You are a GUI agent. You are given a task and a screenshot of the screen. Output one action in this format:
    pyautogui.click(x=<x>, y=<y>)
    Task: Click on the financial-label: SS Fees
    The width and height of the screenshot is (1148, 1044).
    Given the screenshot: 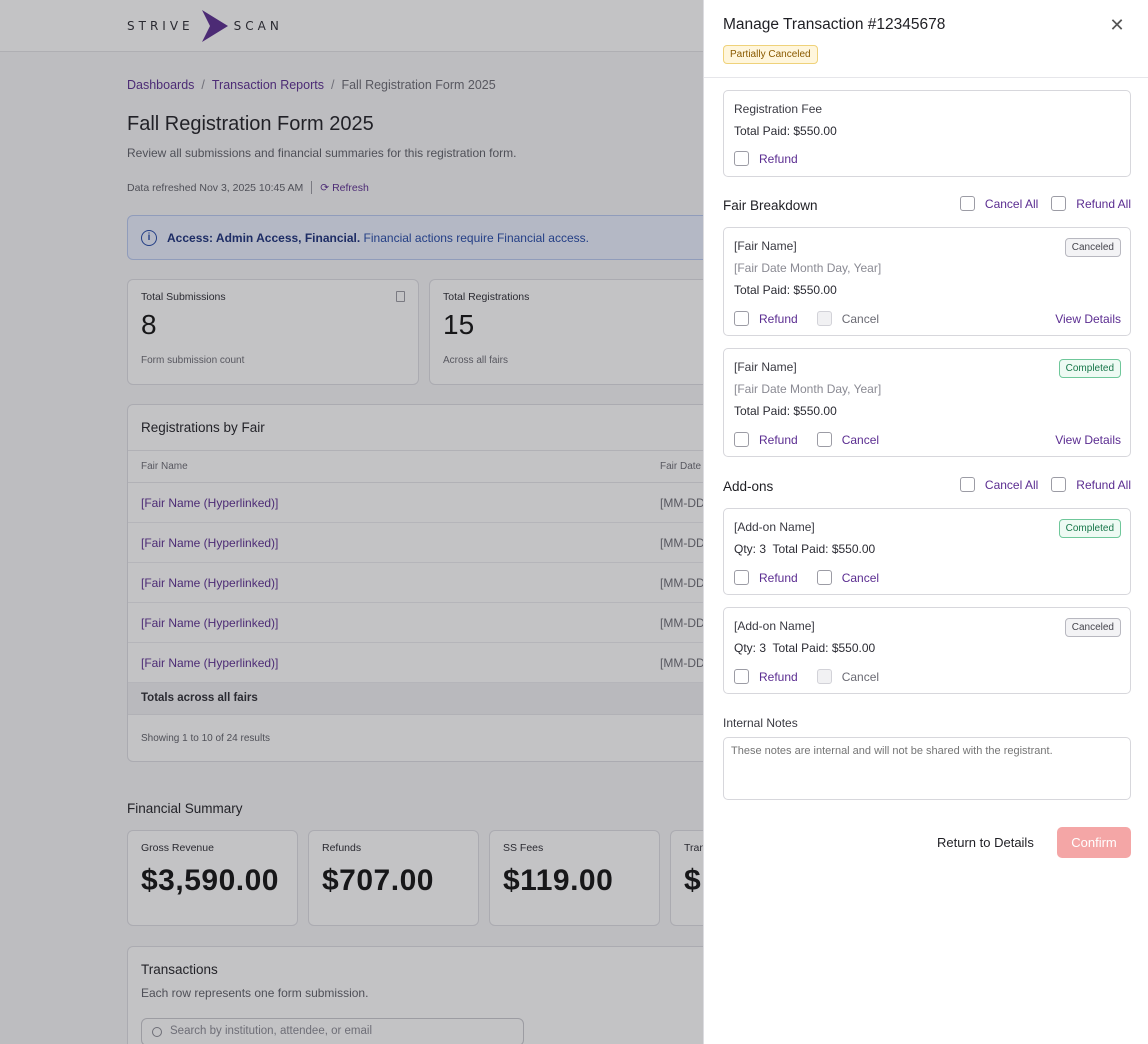 What is the action you would take?
    pyautogui.click(x=523, y=848)
    